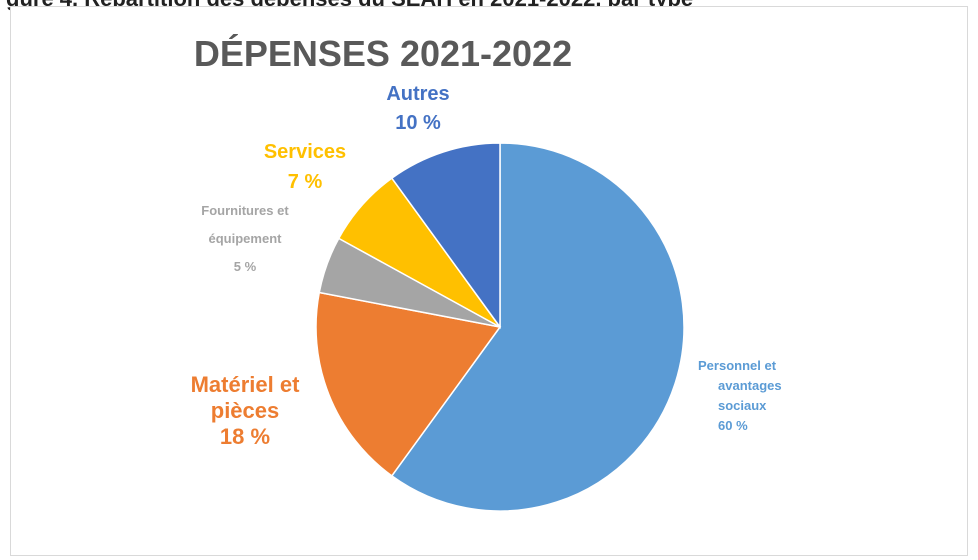 The height and width of the screenshot is (560, 978). I want to click on slice-category-label-4: Autres, so click(417, 94).